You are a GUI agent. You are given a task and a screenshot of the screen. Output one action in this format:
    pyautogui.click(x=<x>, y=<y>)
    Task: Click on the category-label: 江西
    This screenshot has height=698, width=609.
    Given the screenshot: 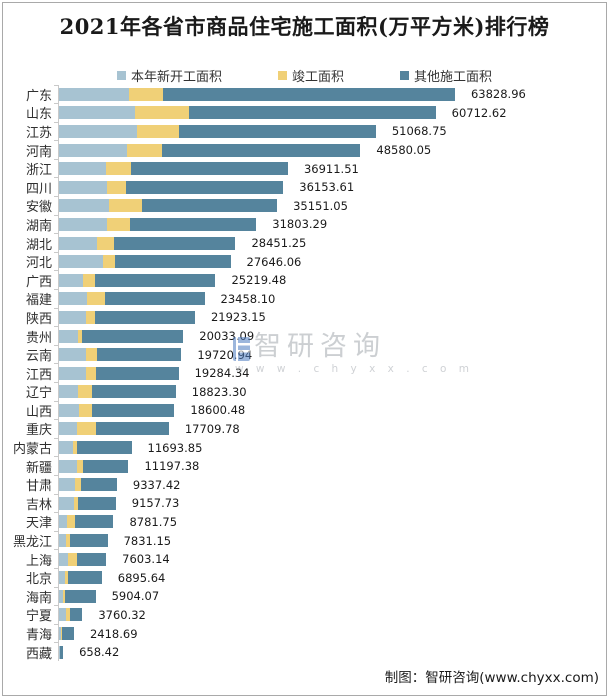 What is the action you would take?
    pyautogui.click(x=38, y=375)
    